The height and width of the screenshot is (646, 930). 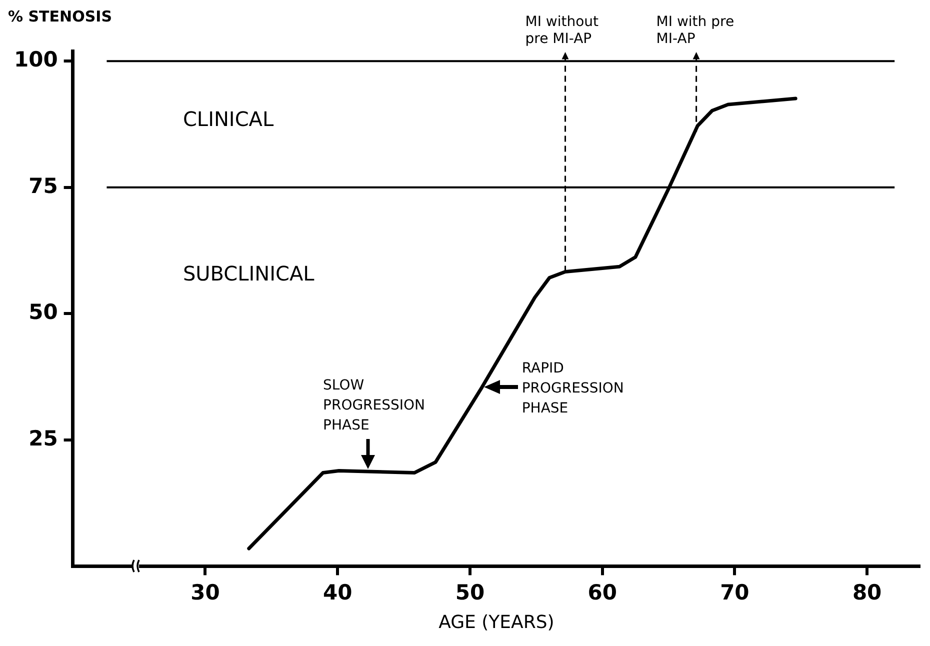 I want to click on x-tick-label: 60, so click(x=602, y=592).